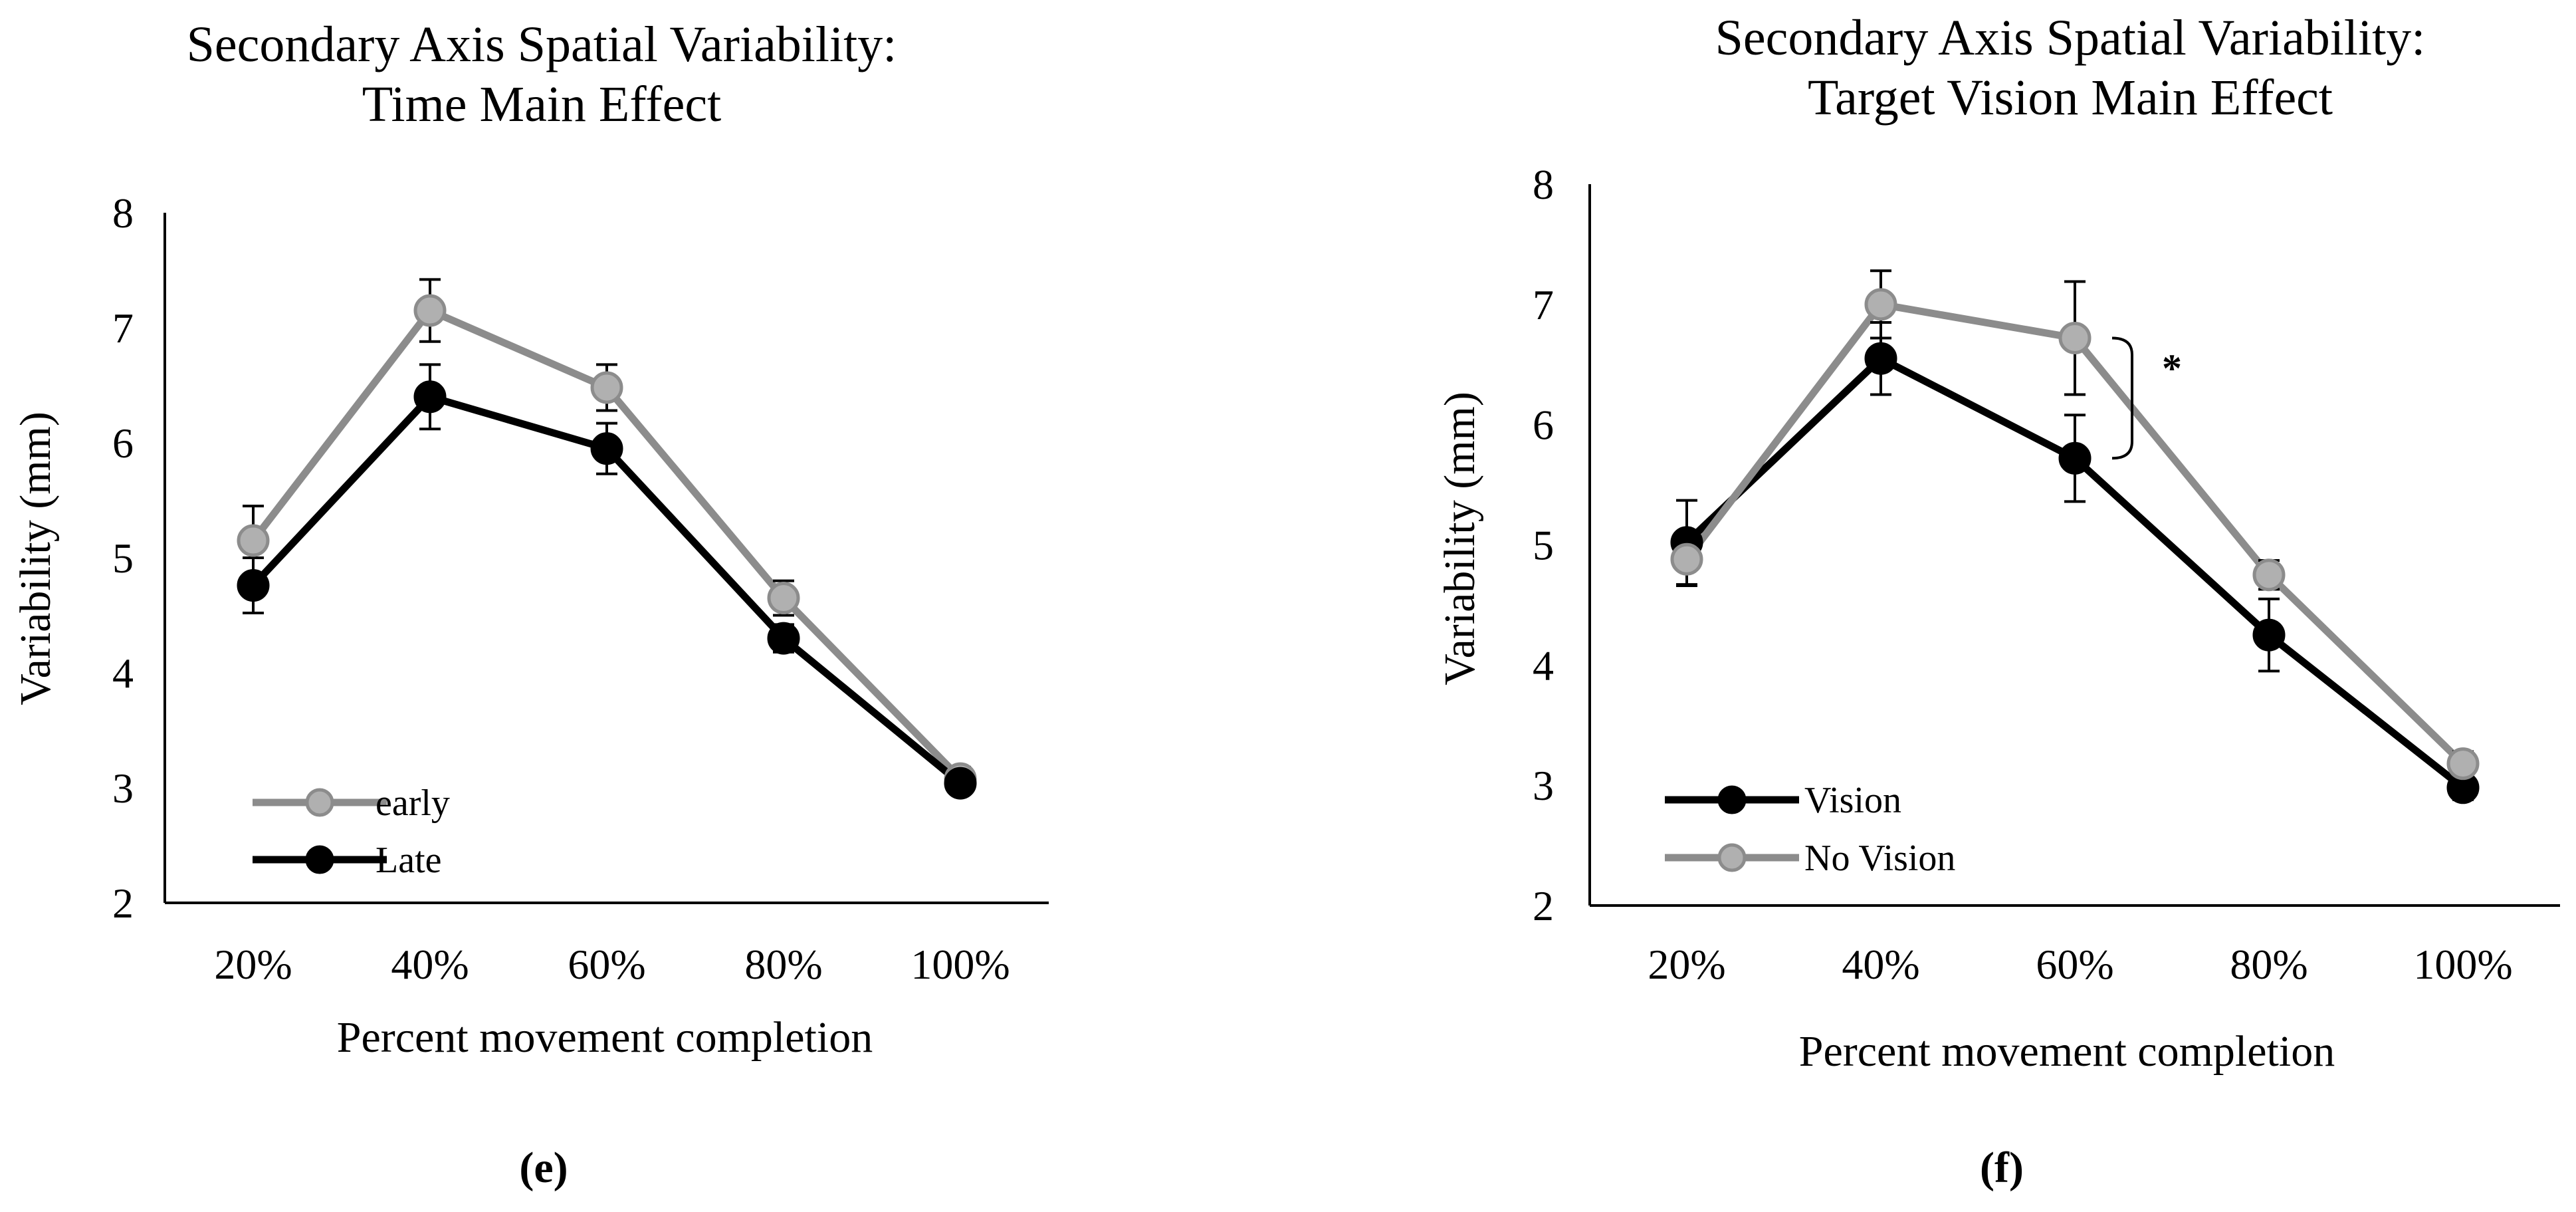 Image resolution: width=2576 pixels, height=1212 pixels. What do you see at coordinates (2172, 368) in the screenshot?
I see `significance-marker: *` at bounding box center [2172, 368].